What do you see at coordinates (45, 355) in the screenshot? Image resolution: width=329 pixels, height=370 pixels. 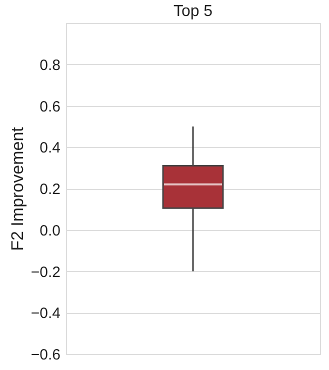 I see `y-tick-label: −0.6` at bounding box center [45, 355].